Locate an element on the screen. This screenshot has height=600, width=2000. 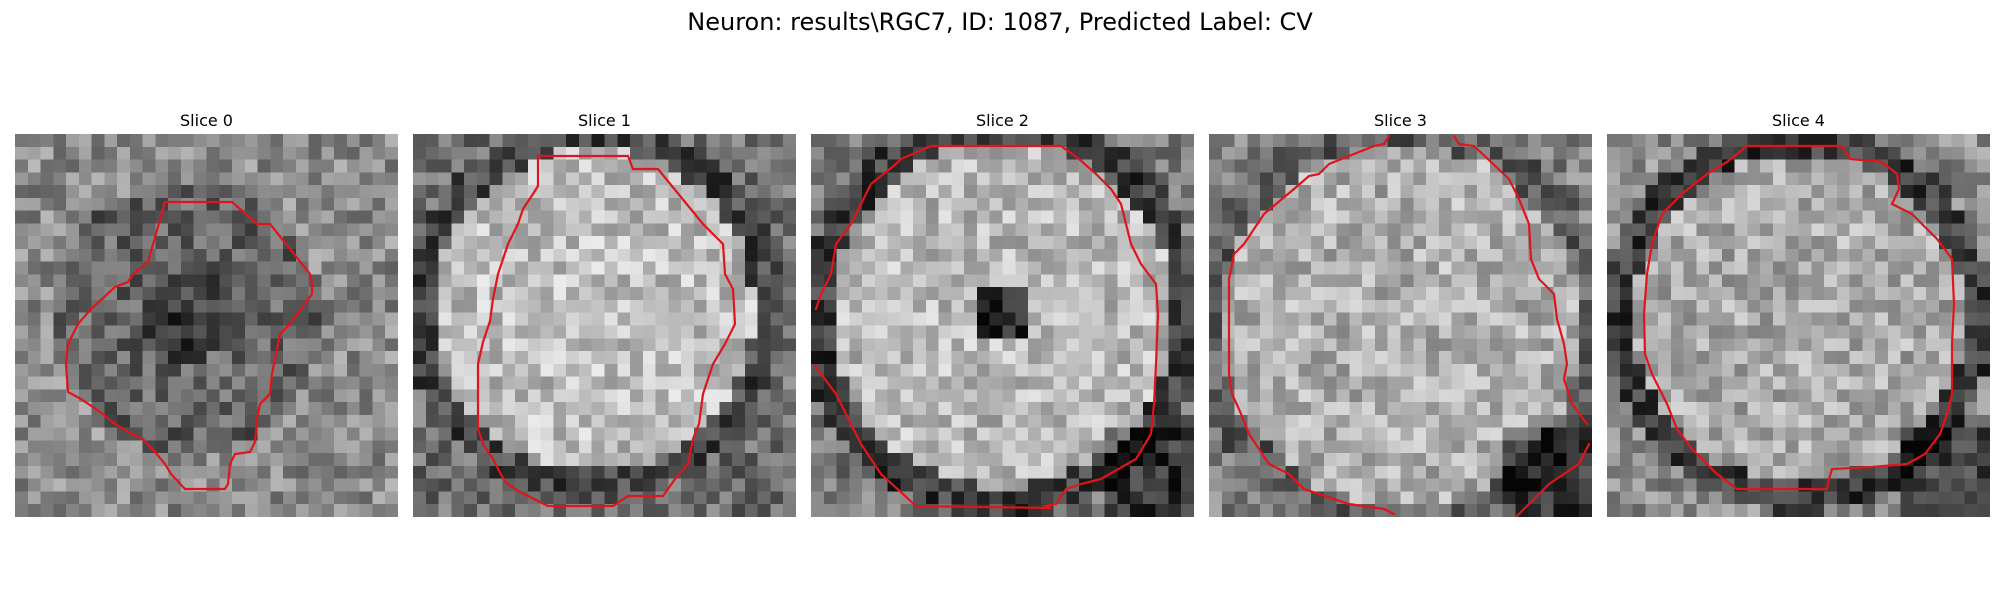
slice-title-1: Slice 1 is located at coordinates (604, 120).